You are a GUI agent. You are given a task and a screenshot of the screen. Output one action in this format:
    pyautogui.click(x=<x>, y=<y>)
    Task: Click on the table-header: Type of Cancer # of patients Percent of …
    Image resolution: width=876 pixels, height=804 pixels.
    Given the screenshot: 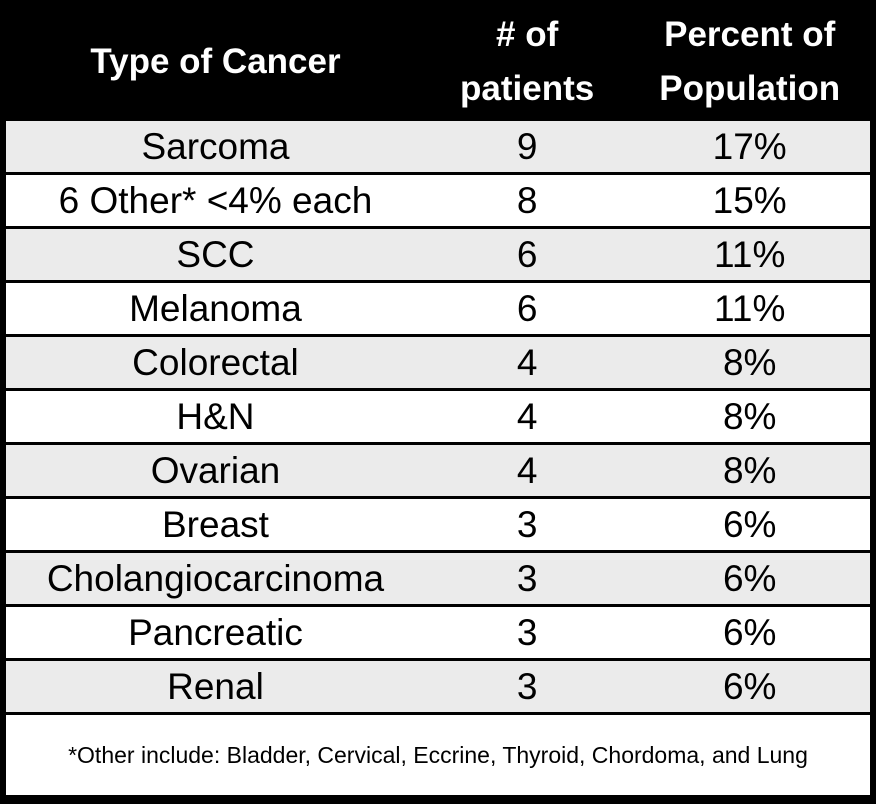 What is the action you would take?
    pyautogui.click(x=438, y=61)
    